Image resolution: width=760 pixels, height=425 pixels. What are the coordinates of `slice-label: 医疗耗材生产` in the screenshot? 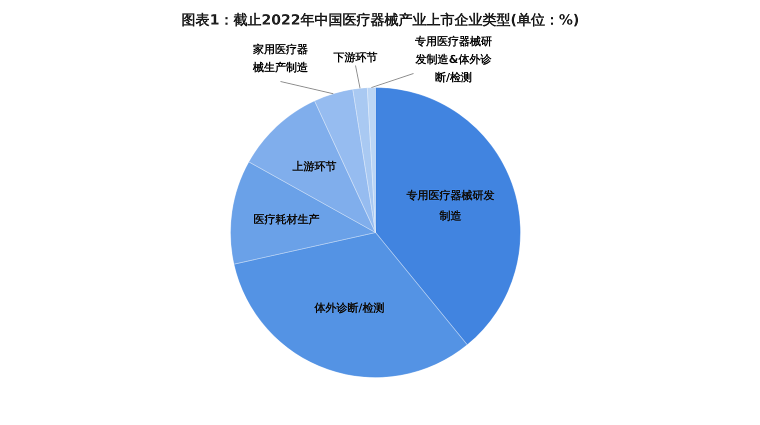 It's located at (287, 219).